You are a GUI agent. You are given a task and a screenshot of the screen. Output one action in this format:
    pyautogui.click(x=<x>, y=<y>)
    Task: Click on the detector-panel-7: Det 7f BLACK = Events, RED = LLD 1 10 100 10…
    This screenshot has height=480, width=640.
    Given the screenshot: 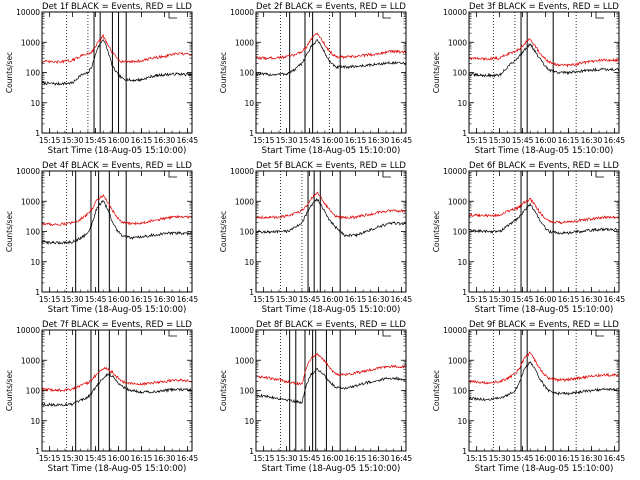 What is the action you would take?
    pyautogui.click(x=101, y=397)
    